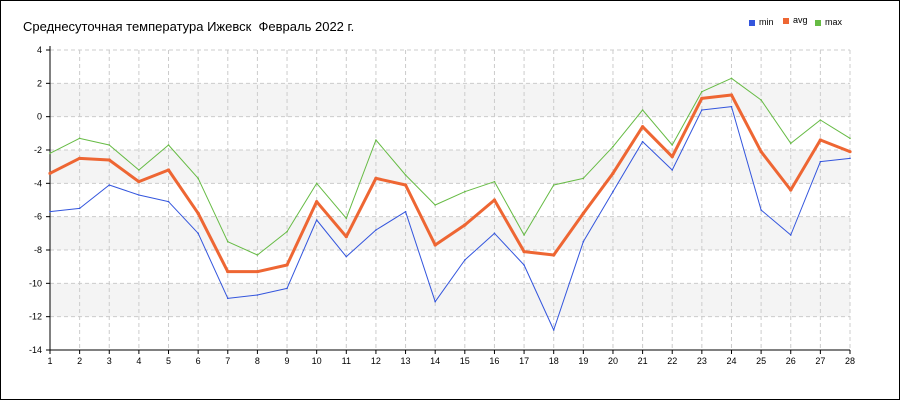 Image resolution: width=900 pixels, height=400 pixels. I want to click on x-tick-label: 24, so click(731, 361).